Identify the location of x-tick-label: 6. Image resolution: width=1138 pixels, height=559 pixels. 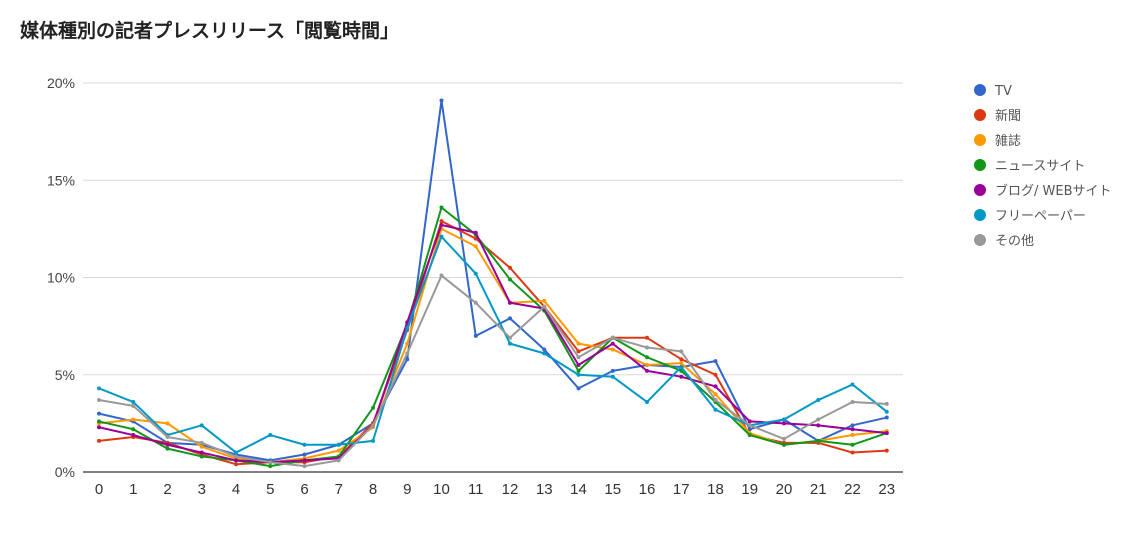
(304, 489).